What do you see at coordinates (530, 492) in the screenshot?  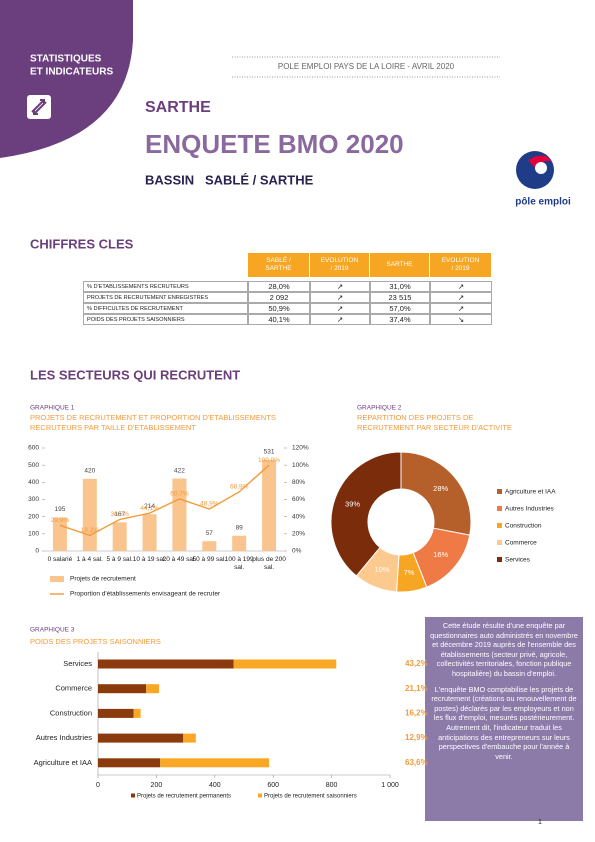 I see `legend-label: Agriculture et IAA` at bounding box center [530, 492].